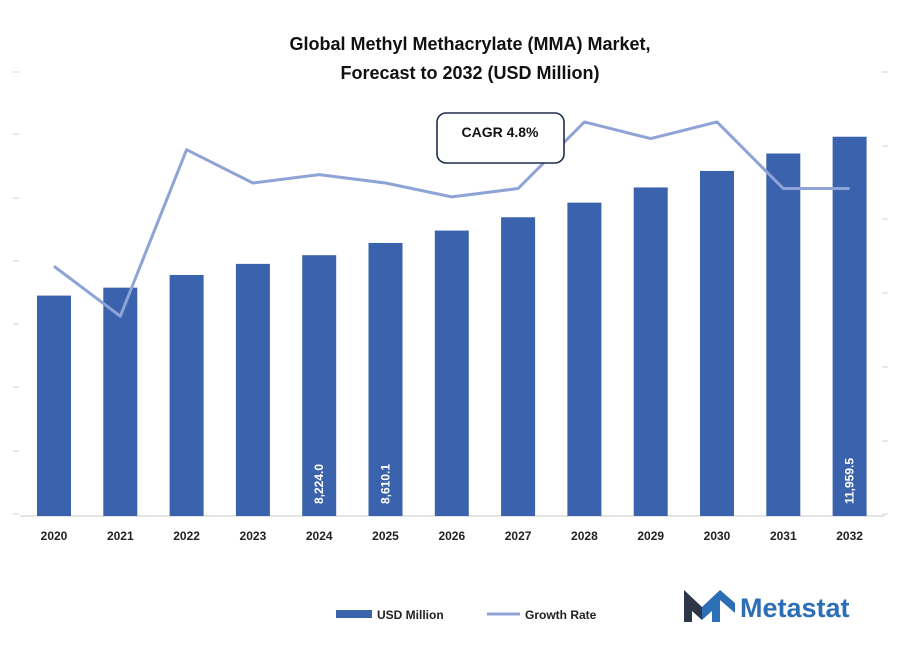  Describe the element at coordinates (186, 395) in the screenshot. I see `bar-2022` at that location.